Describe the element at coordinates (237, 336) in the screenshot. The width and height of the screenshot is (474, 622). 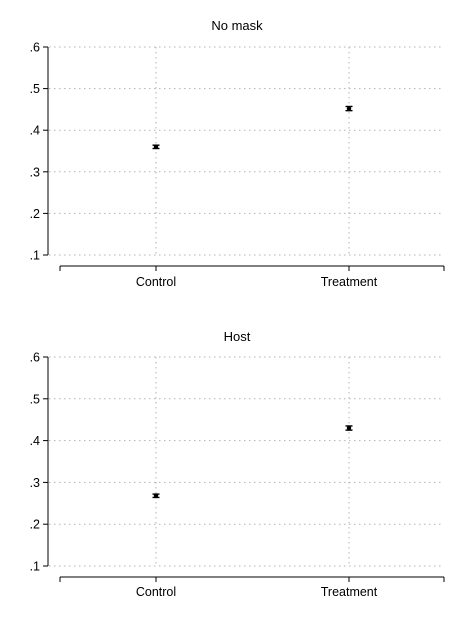
I see `chart-title-host: Host` at that location.